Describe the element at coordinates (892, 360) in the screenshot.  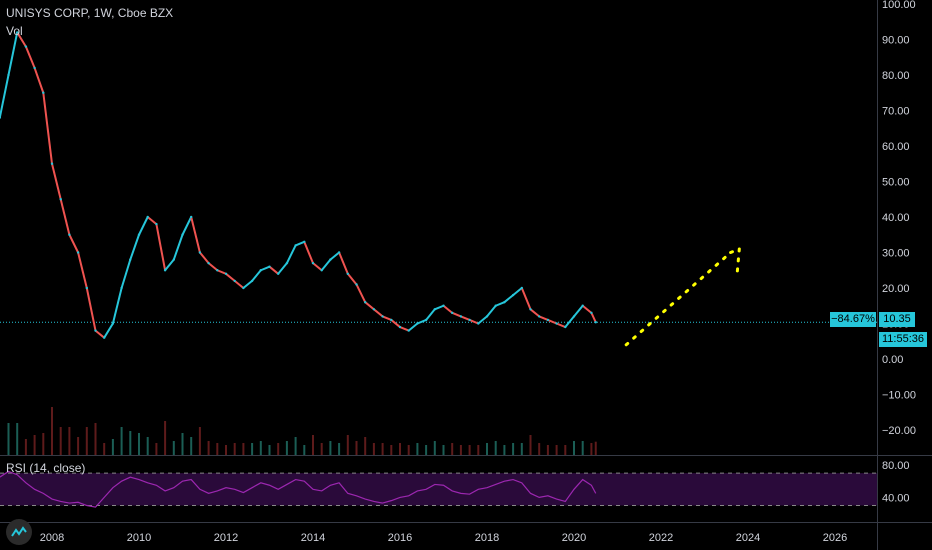
I see `y-tick-label: 0.00` at that location.